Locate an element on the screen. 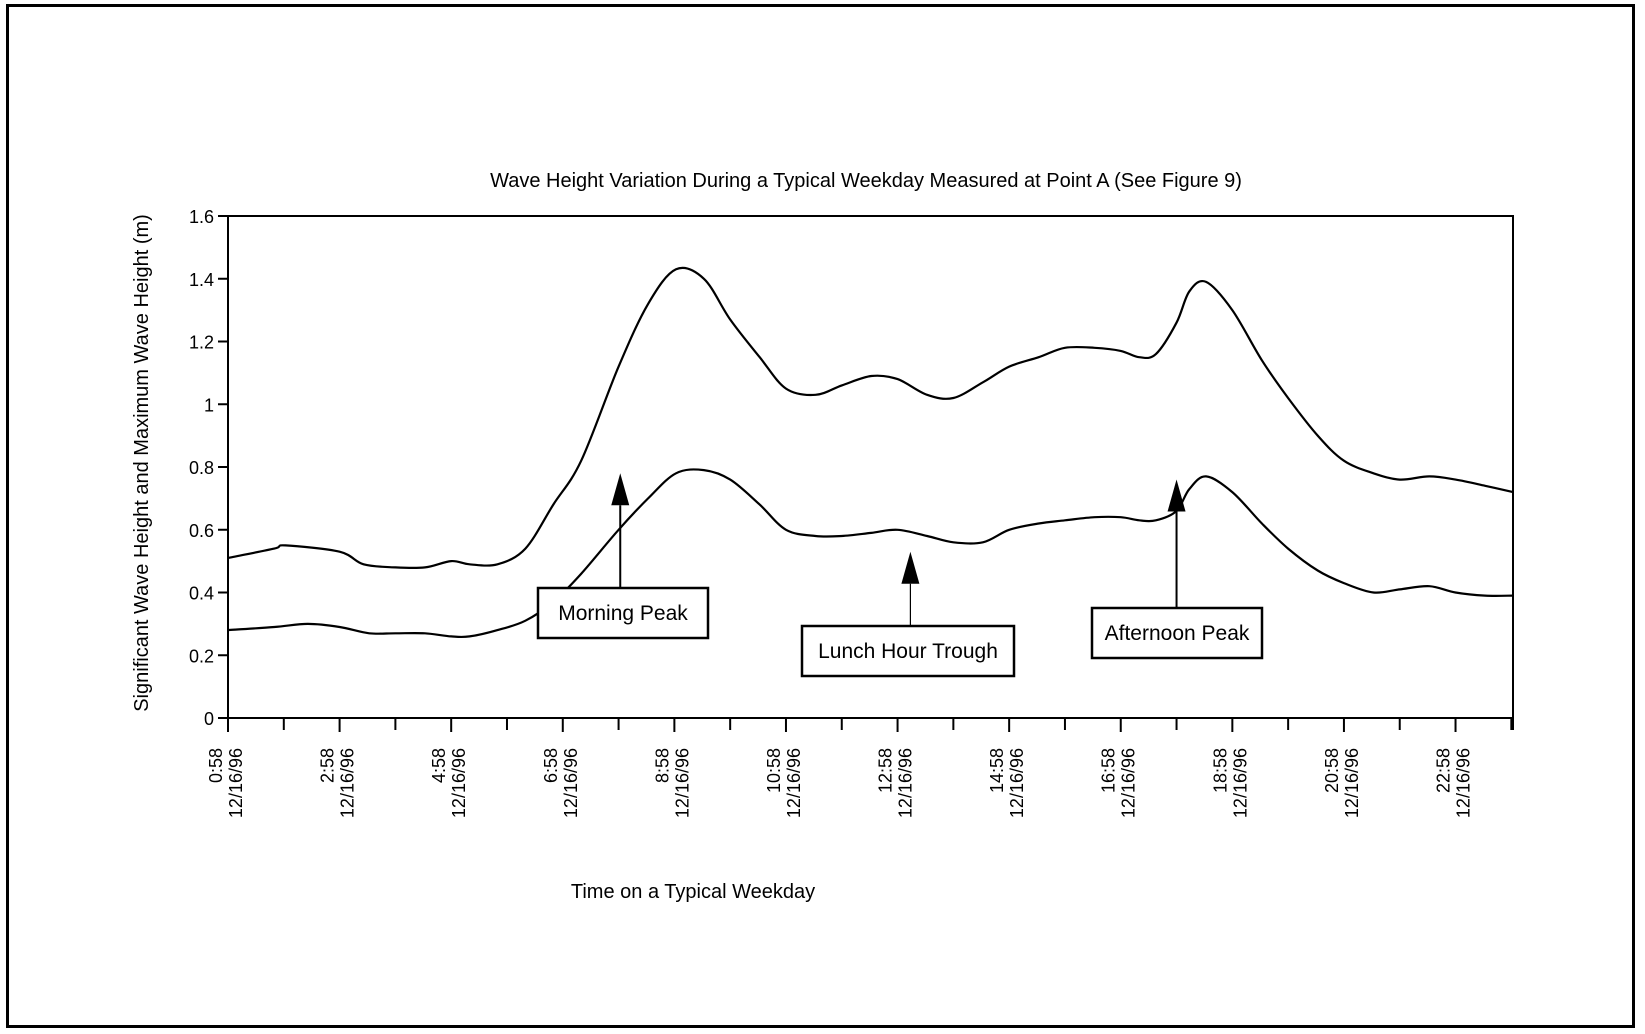 The image size is (1645, 1034). x-tick-label-time: 16:58 is located at coordinates (1109, 770).